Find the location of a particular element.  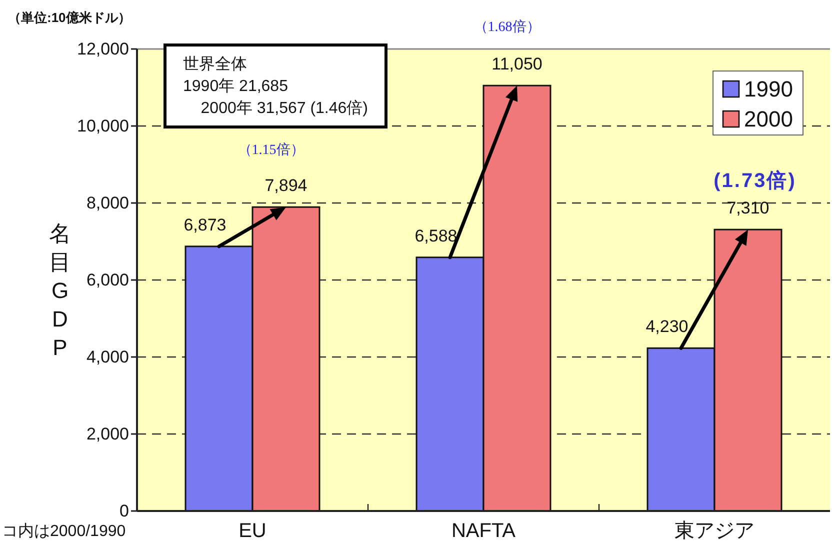

y-tick-label: 0 is located at coordinates (124, 511).